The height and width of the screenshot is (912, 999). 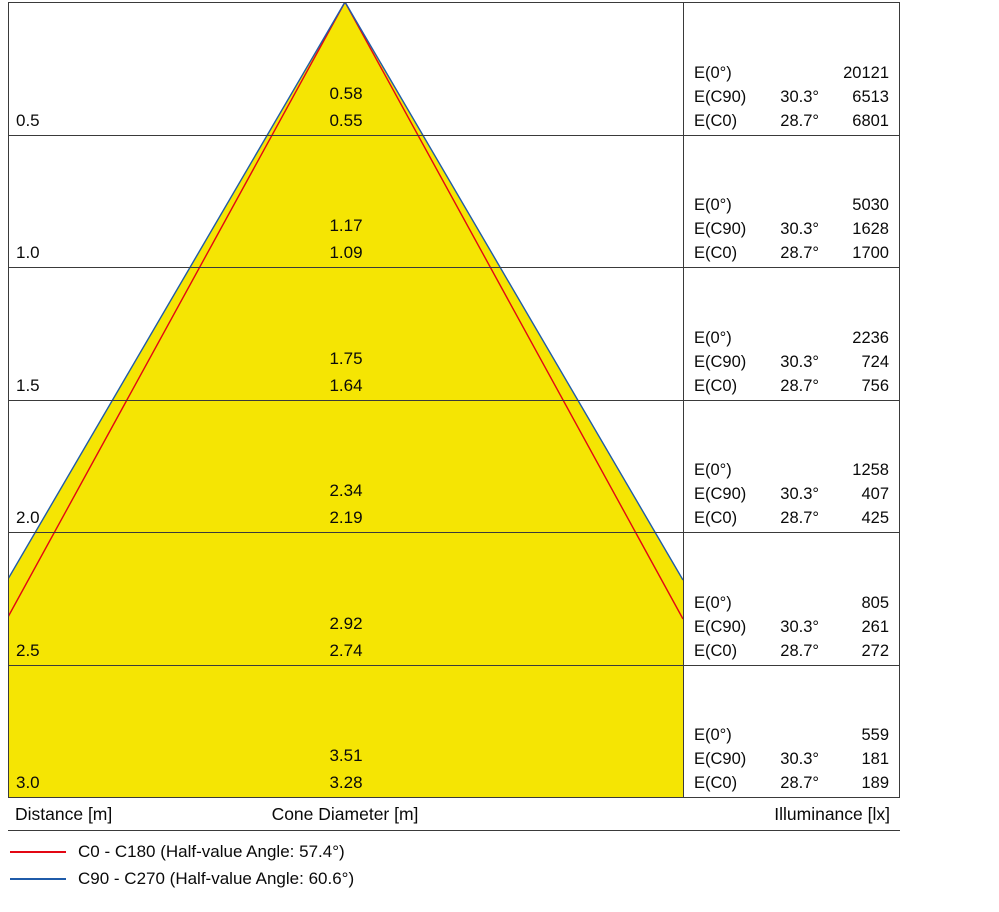 What do you see at coordinates (870, 229) in the screenshot?
I see `ec90-value: 1628` at bounding box center [870, 229].